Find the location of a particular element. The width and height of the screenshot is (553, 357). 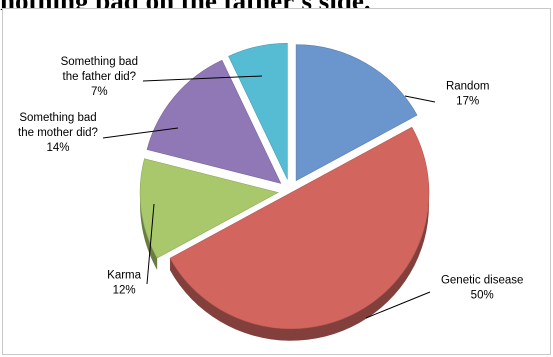

slice-3-label: Something bad the mother did? 14% is located at coordinates (58, 133).